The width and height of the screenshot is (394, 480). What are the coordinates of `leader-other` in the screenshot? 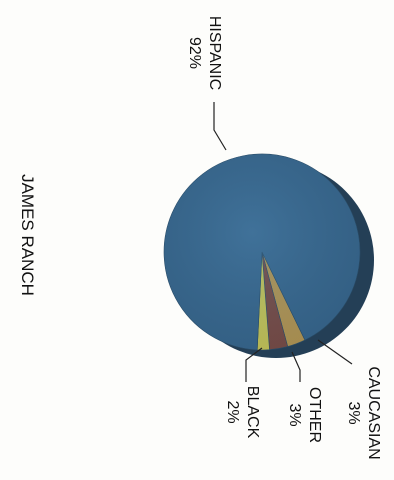 It's located at (296, 366).